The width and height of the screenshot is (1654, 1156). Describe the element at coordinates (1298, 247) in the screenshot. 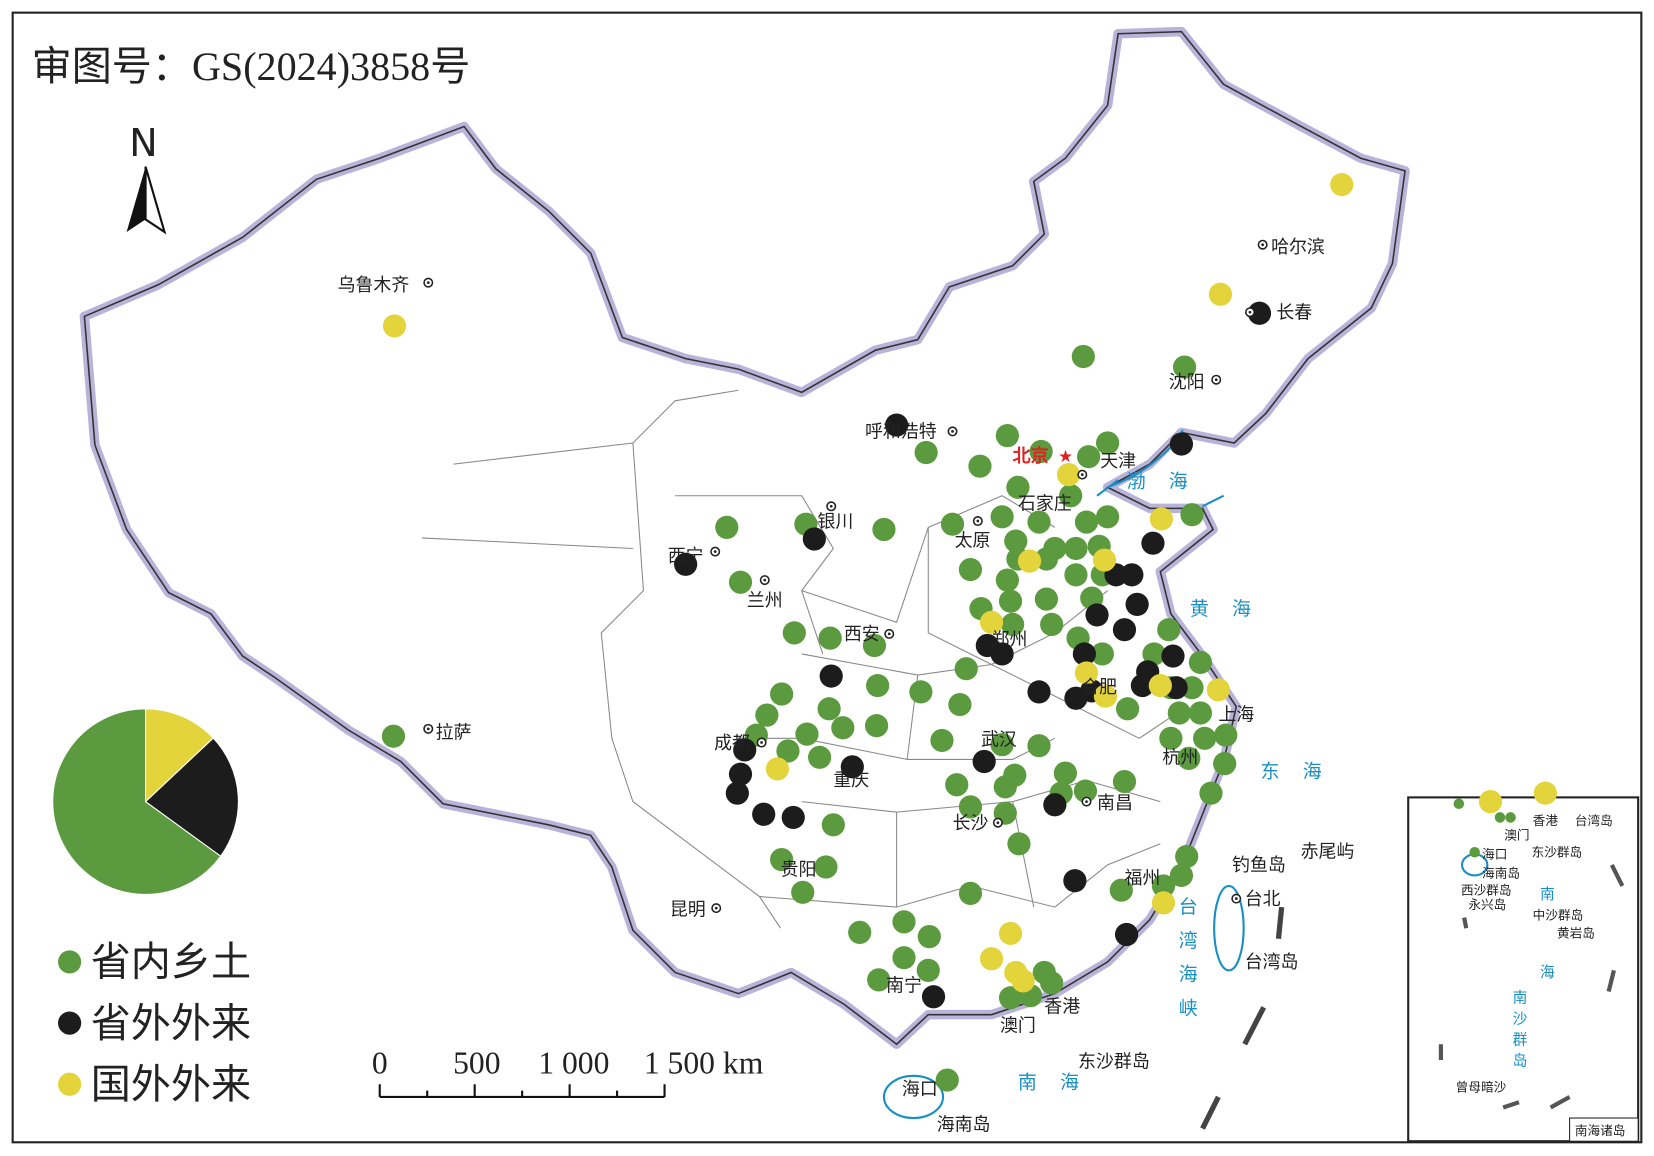

I see `place-label: 哈尔滨` at that location.